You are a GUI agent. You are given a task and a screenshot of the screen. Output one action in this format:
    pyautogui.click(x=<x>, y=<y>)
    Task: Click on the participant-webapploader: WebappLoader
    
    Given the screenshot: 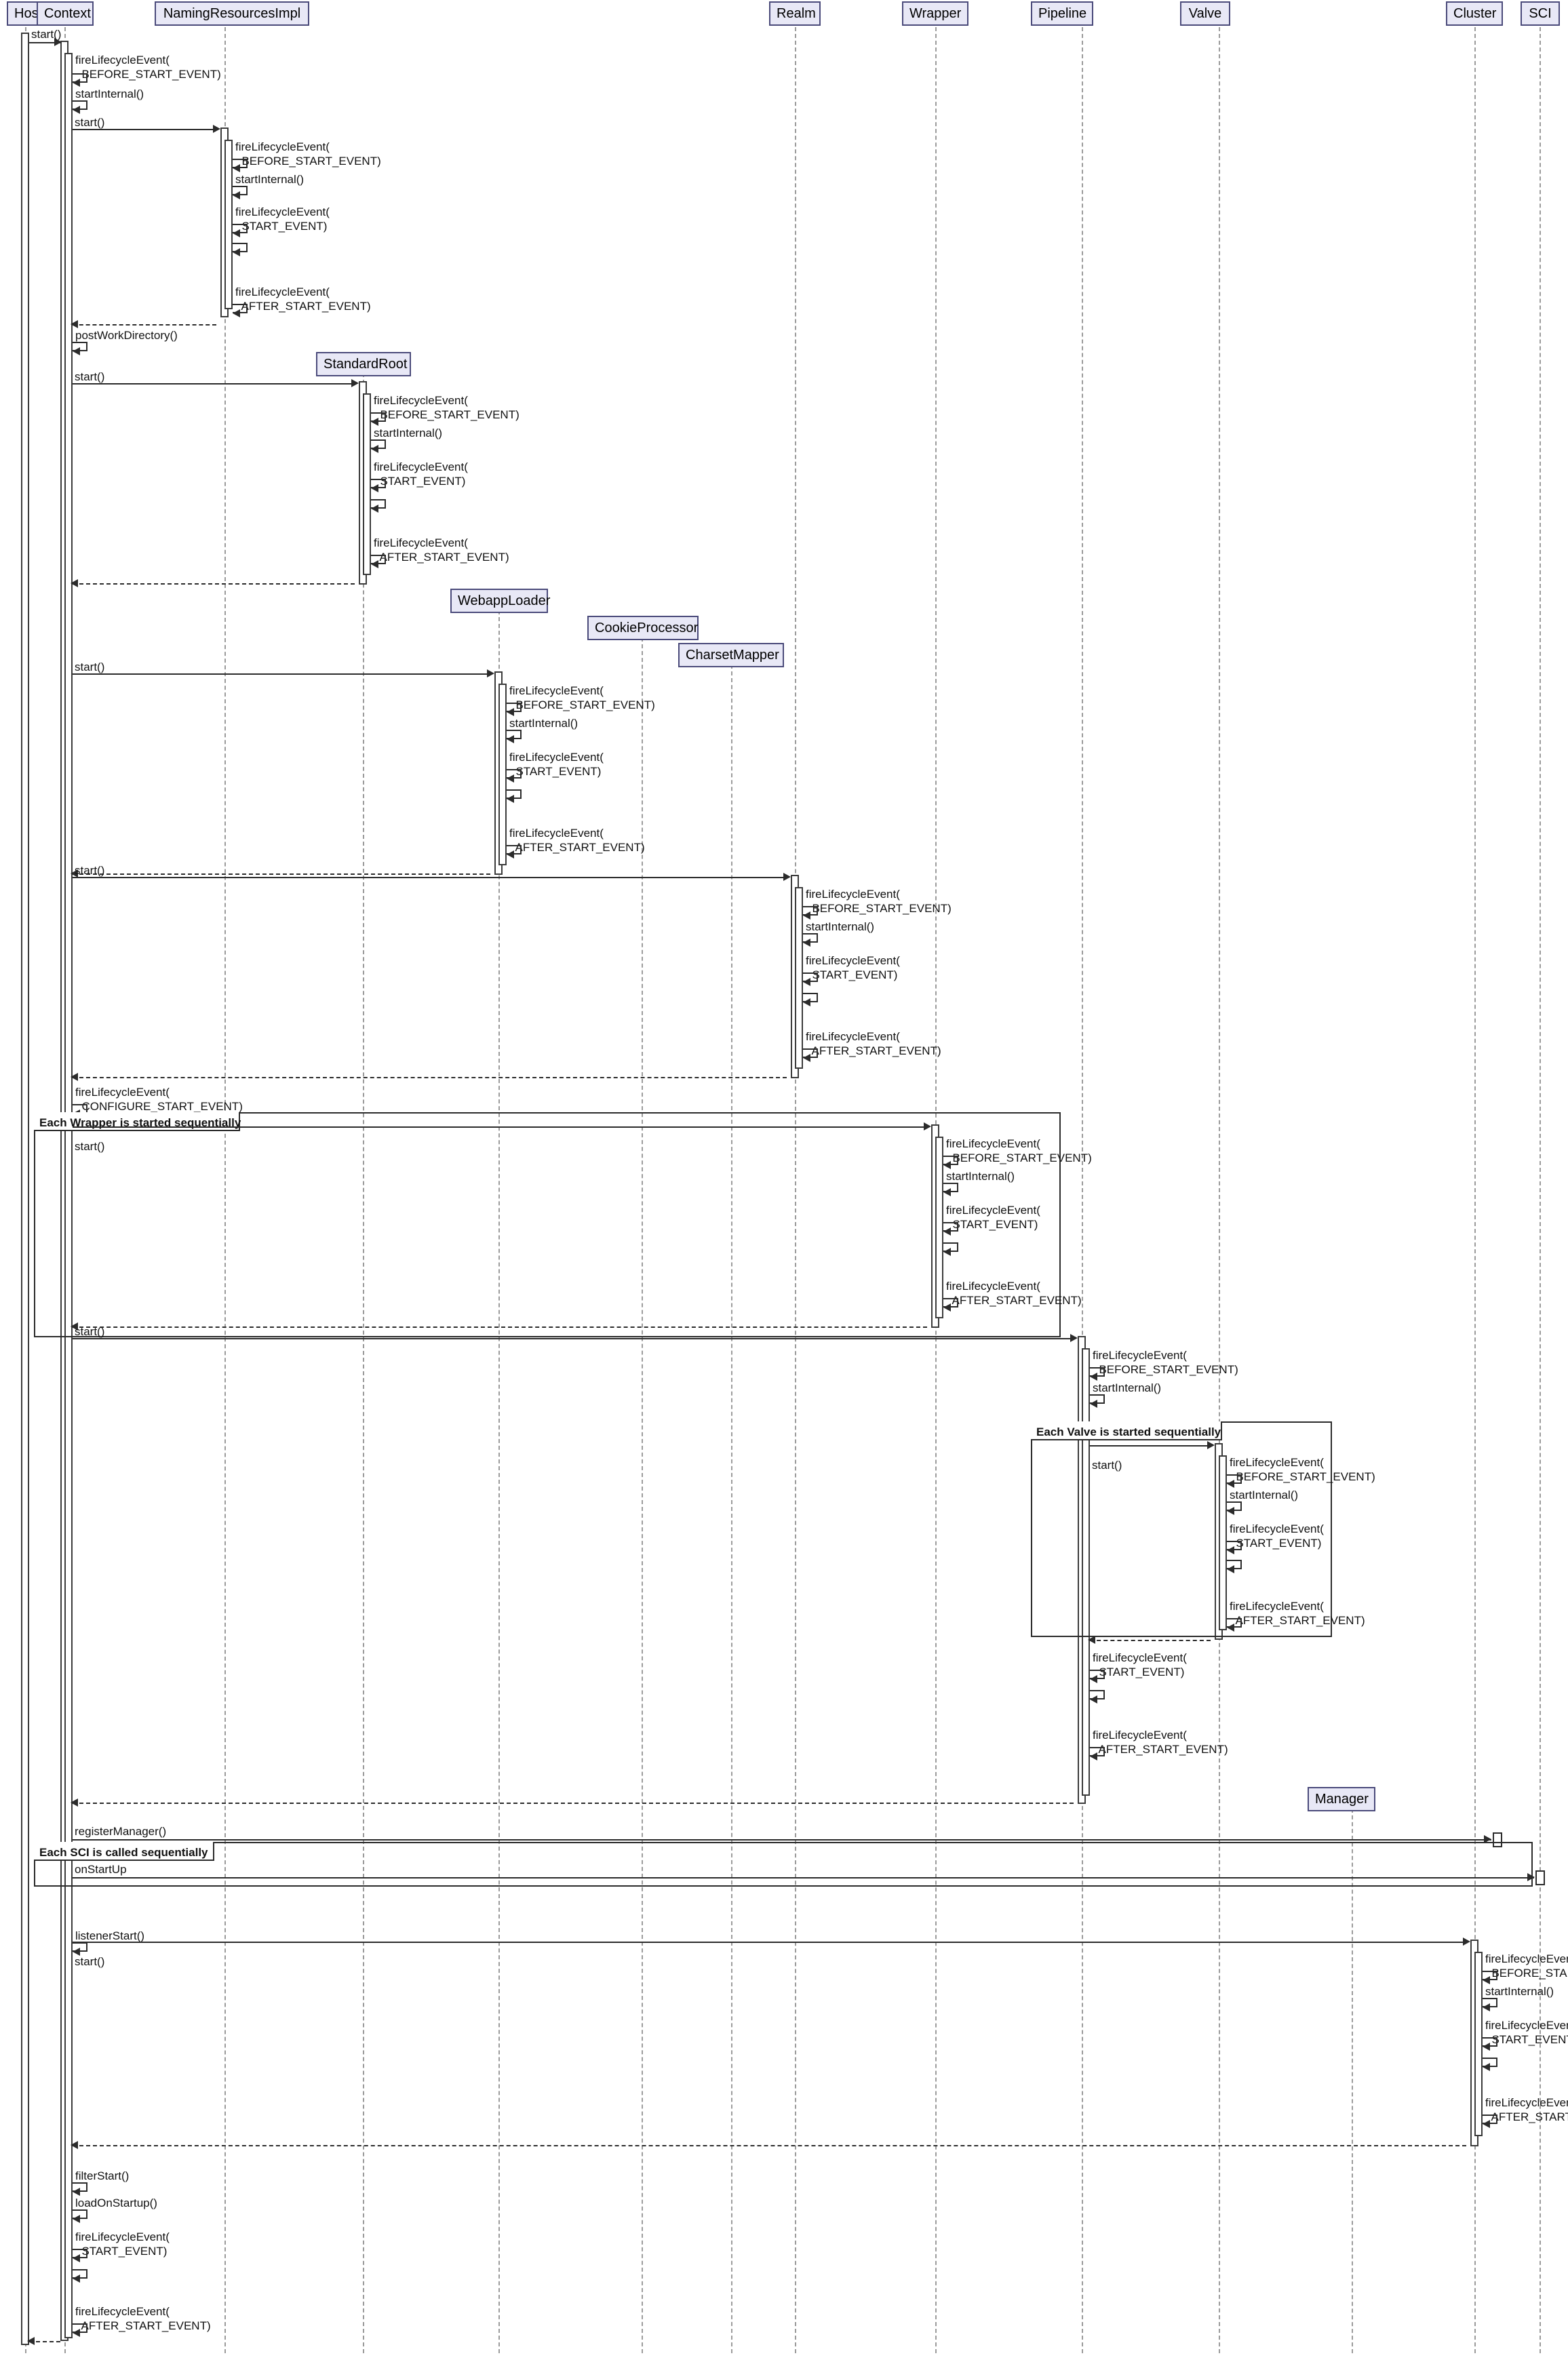 What is the action you would take?
    pyautogui.click(x=500, y=601)
    